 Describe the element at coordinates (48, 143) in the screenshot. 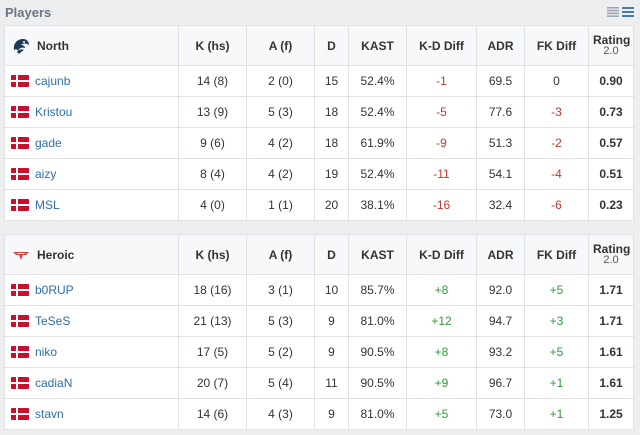

I see `player-name-link: gade` at that location.